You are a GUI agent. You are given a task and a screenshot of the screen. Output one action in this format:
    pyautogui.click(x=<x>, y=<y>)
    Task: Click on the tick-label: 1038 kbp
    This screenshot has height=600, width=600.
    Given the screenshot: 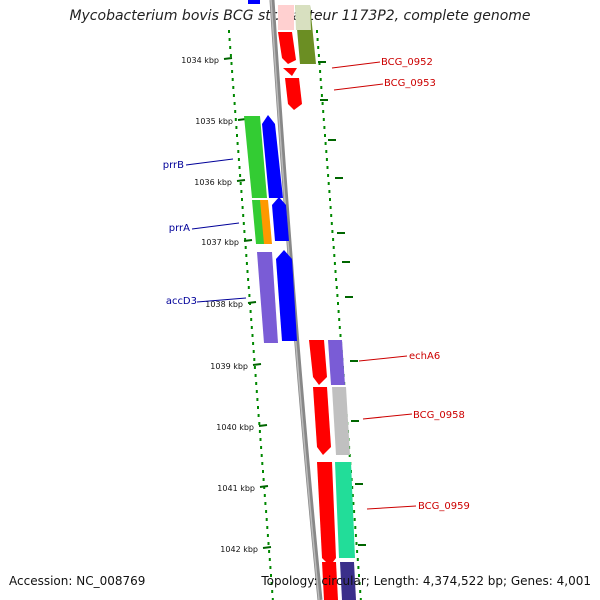 What is the action you would take?
    pyautogui.click(x=224, y=304)
    